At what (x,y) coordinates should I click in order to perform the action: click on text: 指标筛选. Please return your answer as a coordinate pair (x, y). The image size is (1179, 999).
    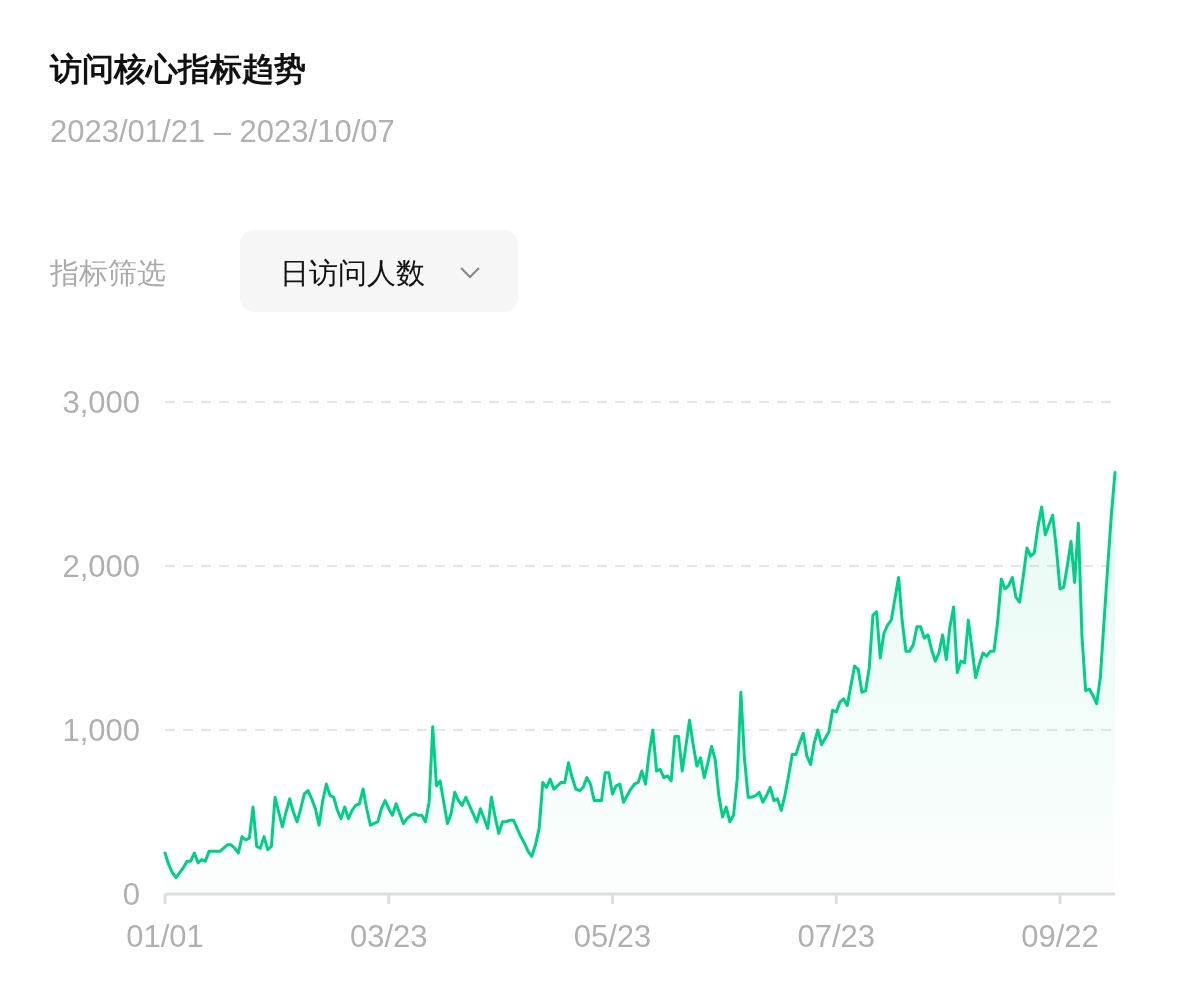
    Looking at the image, I should click on (107, 273).